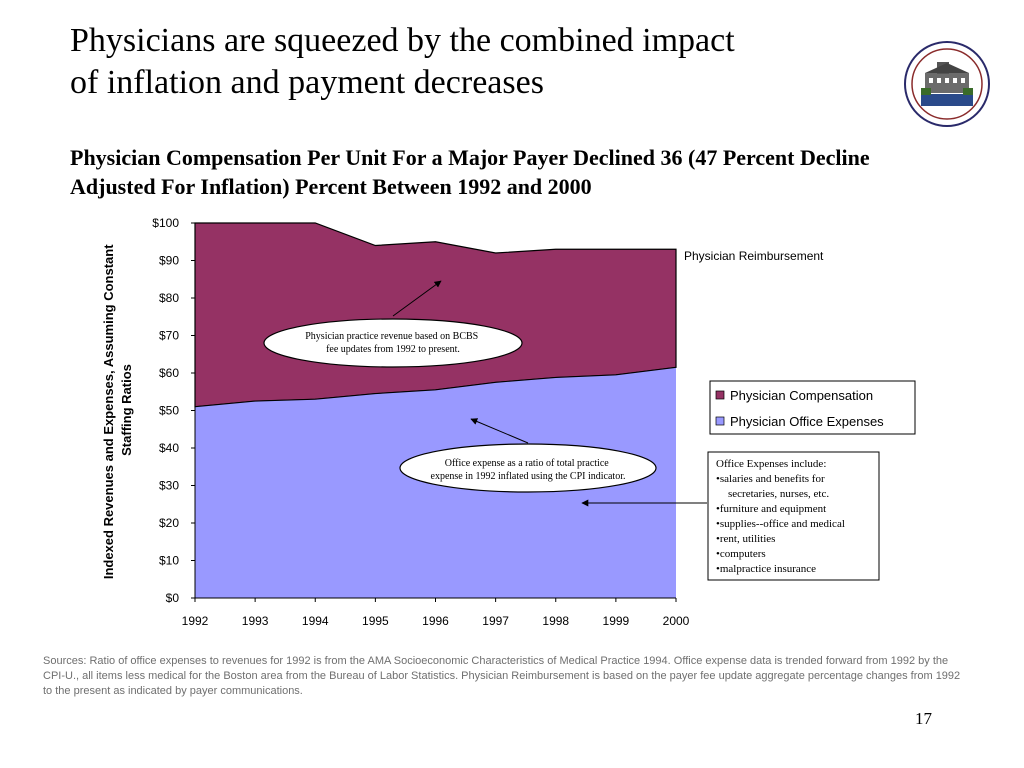 Image resolution: width=1024 pixels, height=768 pixels. What do you see at coordinates (391, 336) in the screenshot?
I see `revenue-callout-line1: Physician practice revenue based on BCBS` at bounding box center [391, 336].